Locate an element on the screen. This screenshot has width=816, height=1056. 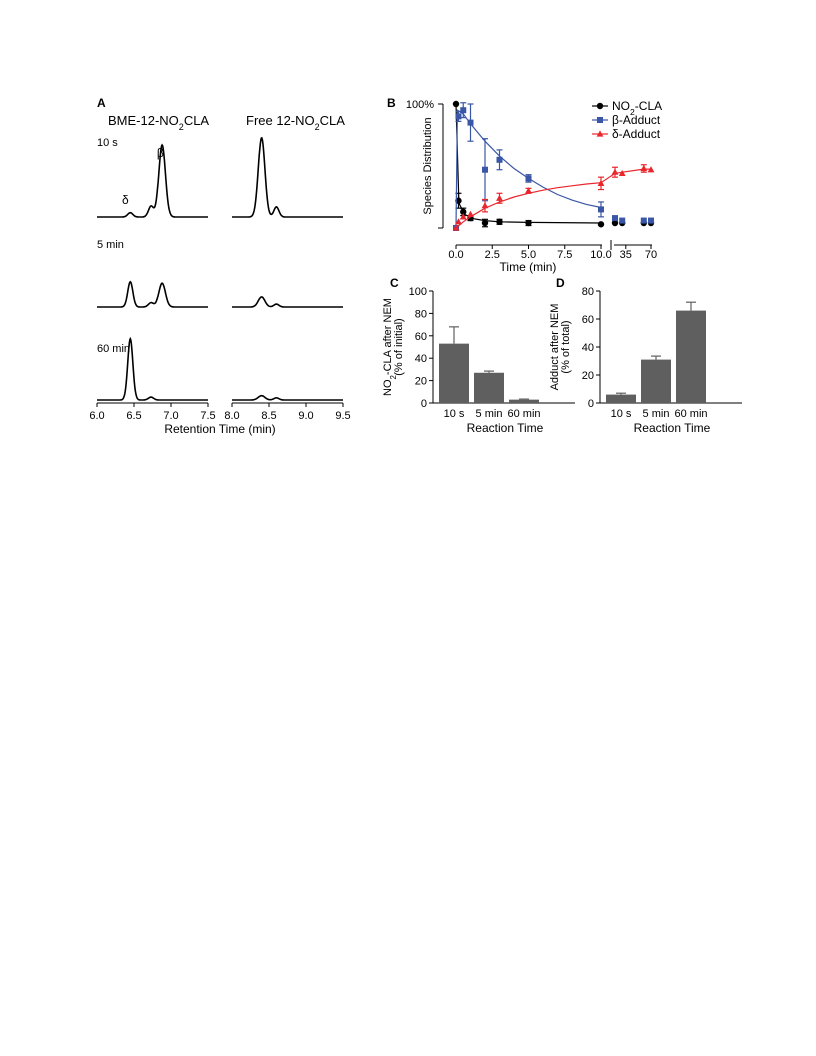
title-left-prefix: BME-12-NO is located at coordinates (143, 120).